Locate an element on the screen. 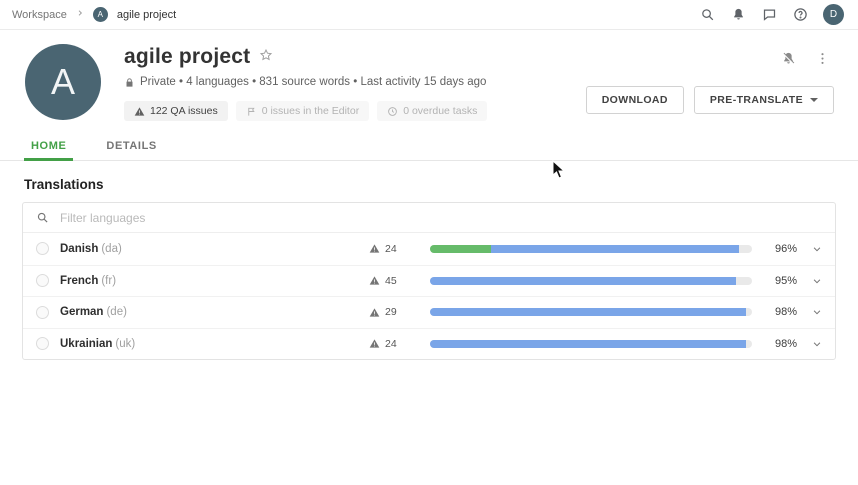 Image resolution: width=858 pixels, height=485 pixels. language-name: Ukrainian (uk) is located at coordinates (98, 343).